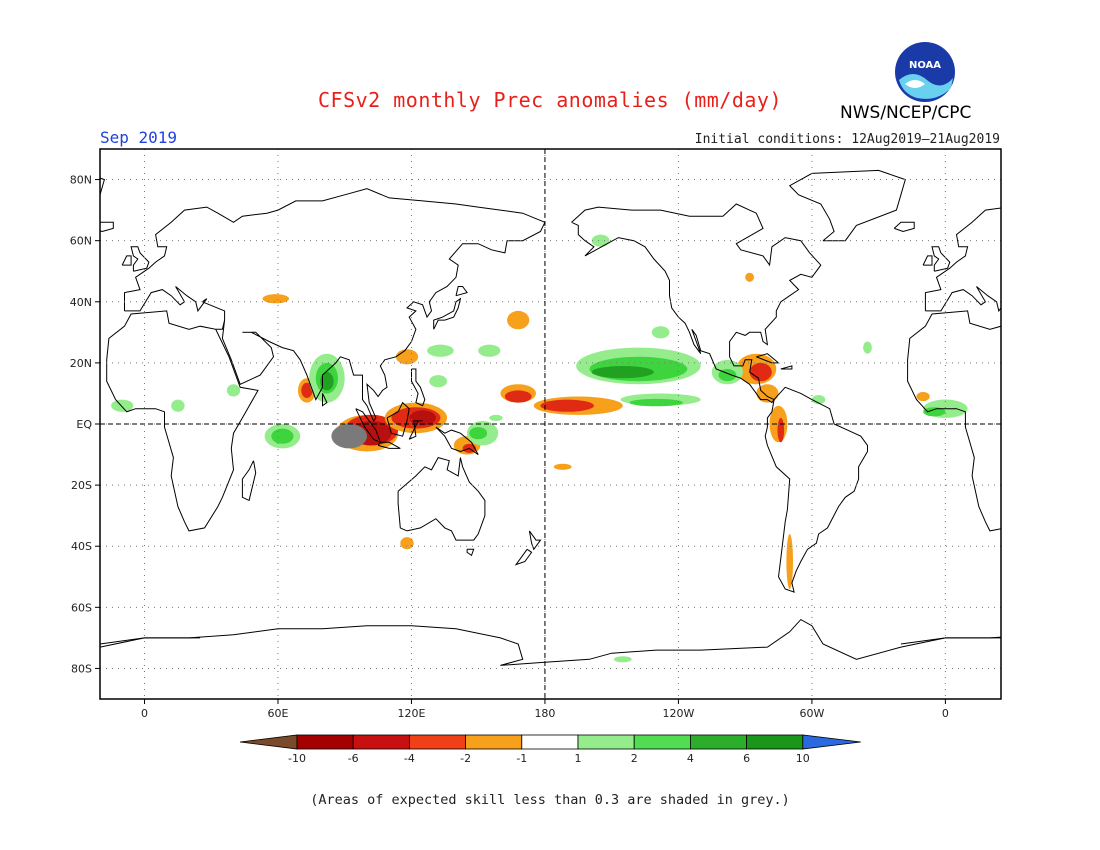 The width and height of the screenshot is (1100, 850). What do you see at coordinates (349, 436) in the screenshot?
I see `anomaly-grey` at bounding box center [349, 436].